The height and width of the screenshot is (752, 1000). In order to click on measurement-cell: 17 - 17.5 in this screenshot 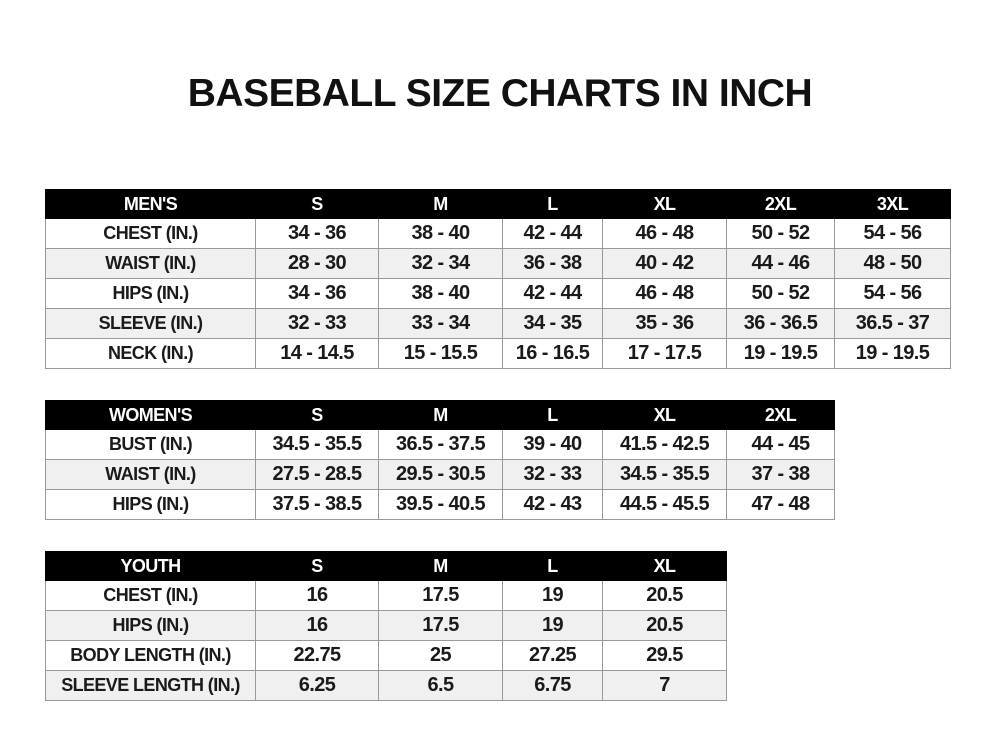, I will do `click(664, 353)`.